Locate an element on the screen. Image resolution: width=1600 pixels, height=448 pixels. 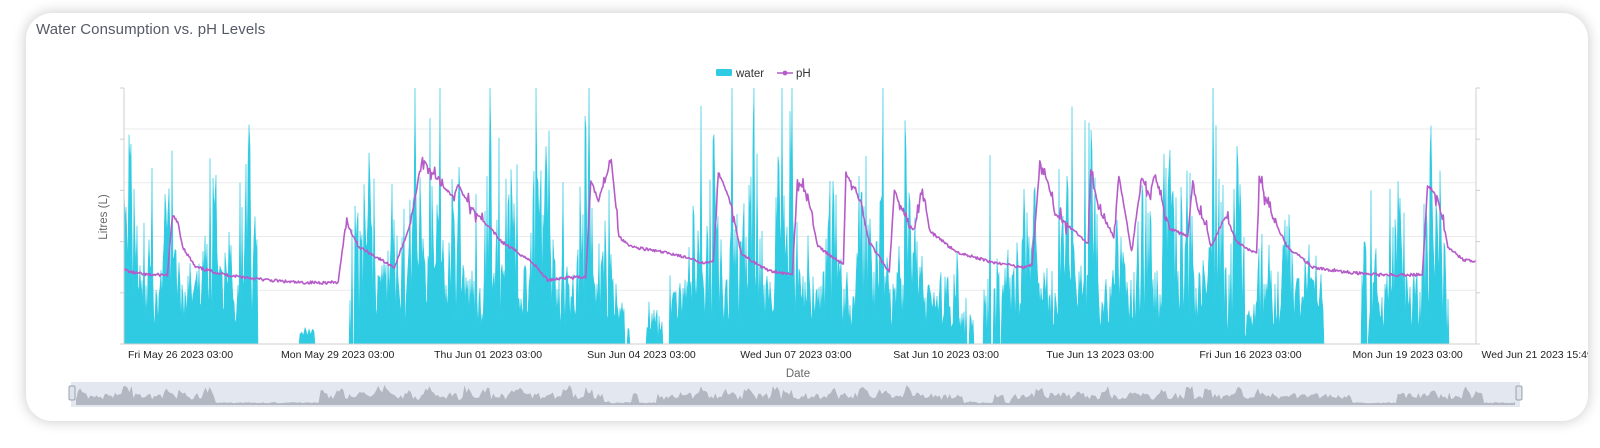
chart-legend: water pH is located at coordinates (763, 74).